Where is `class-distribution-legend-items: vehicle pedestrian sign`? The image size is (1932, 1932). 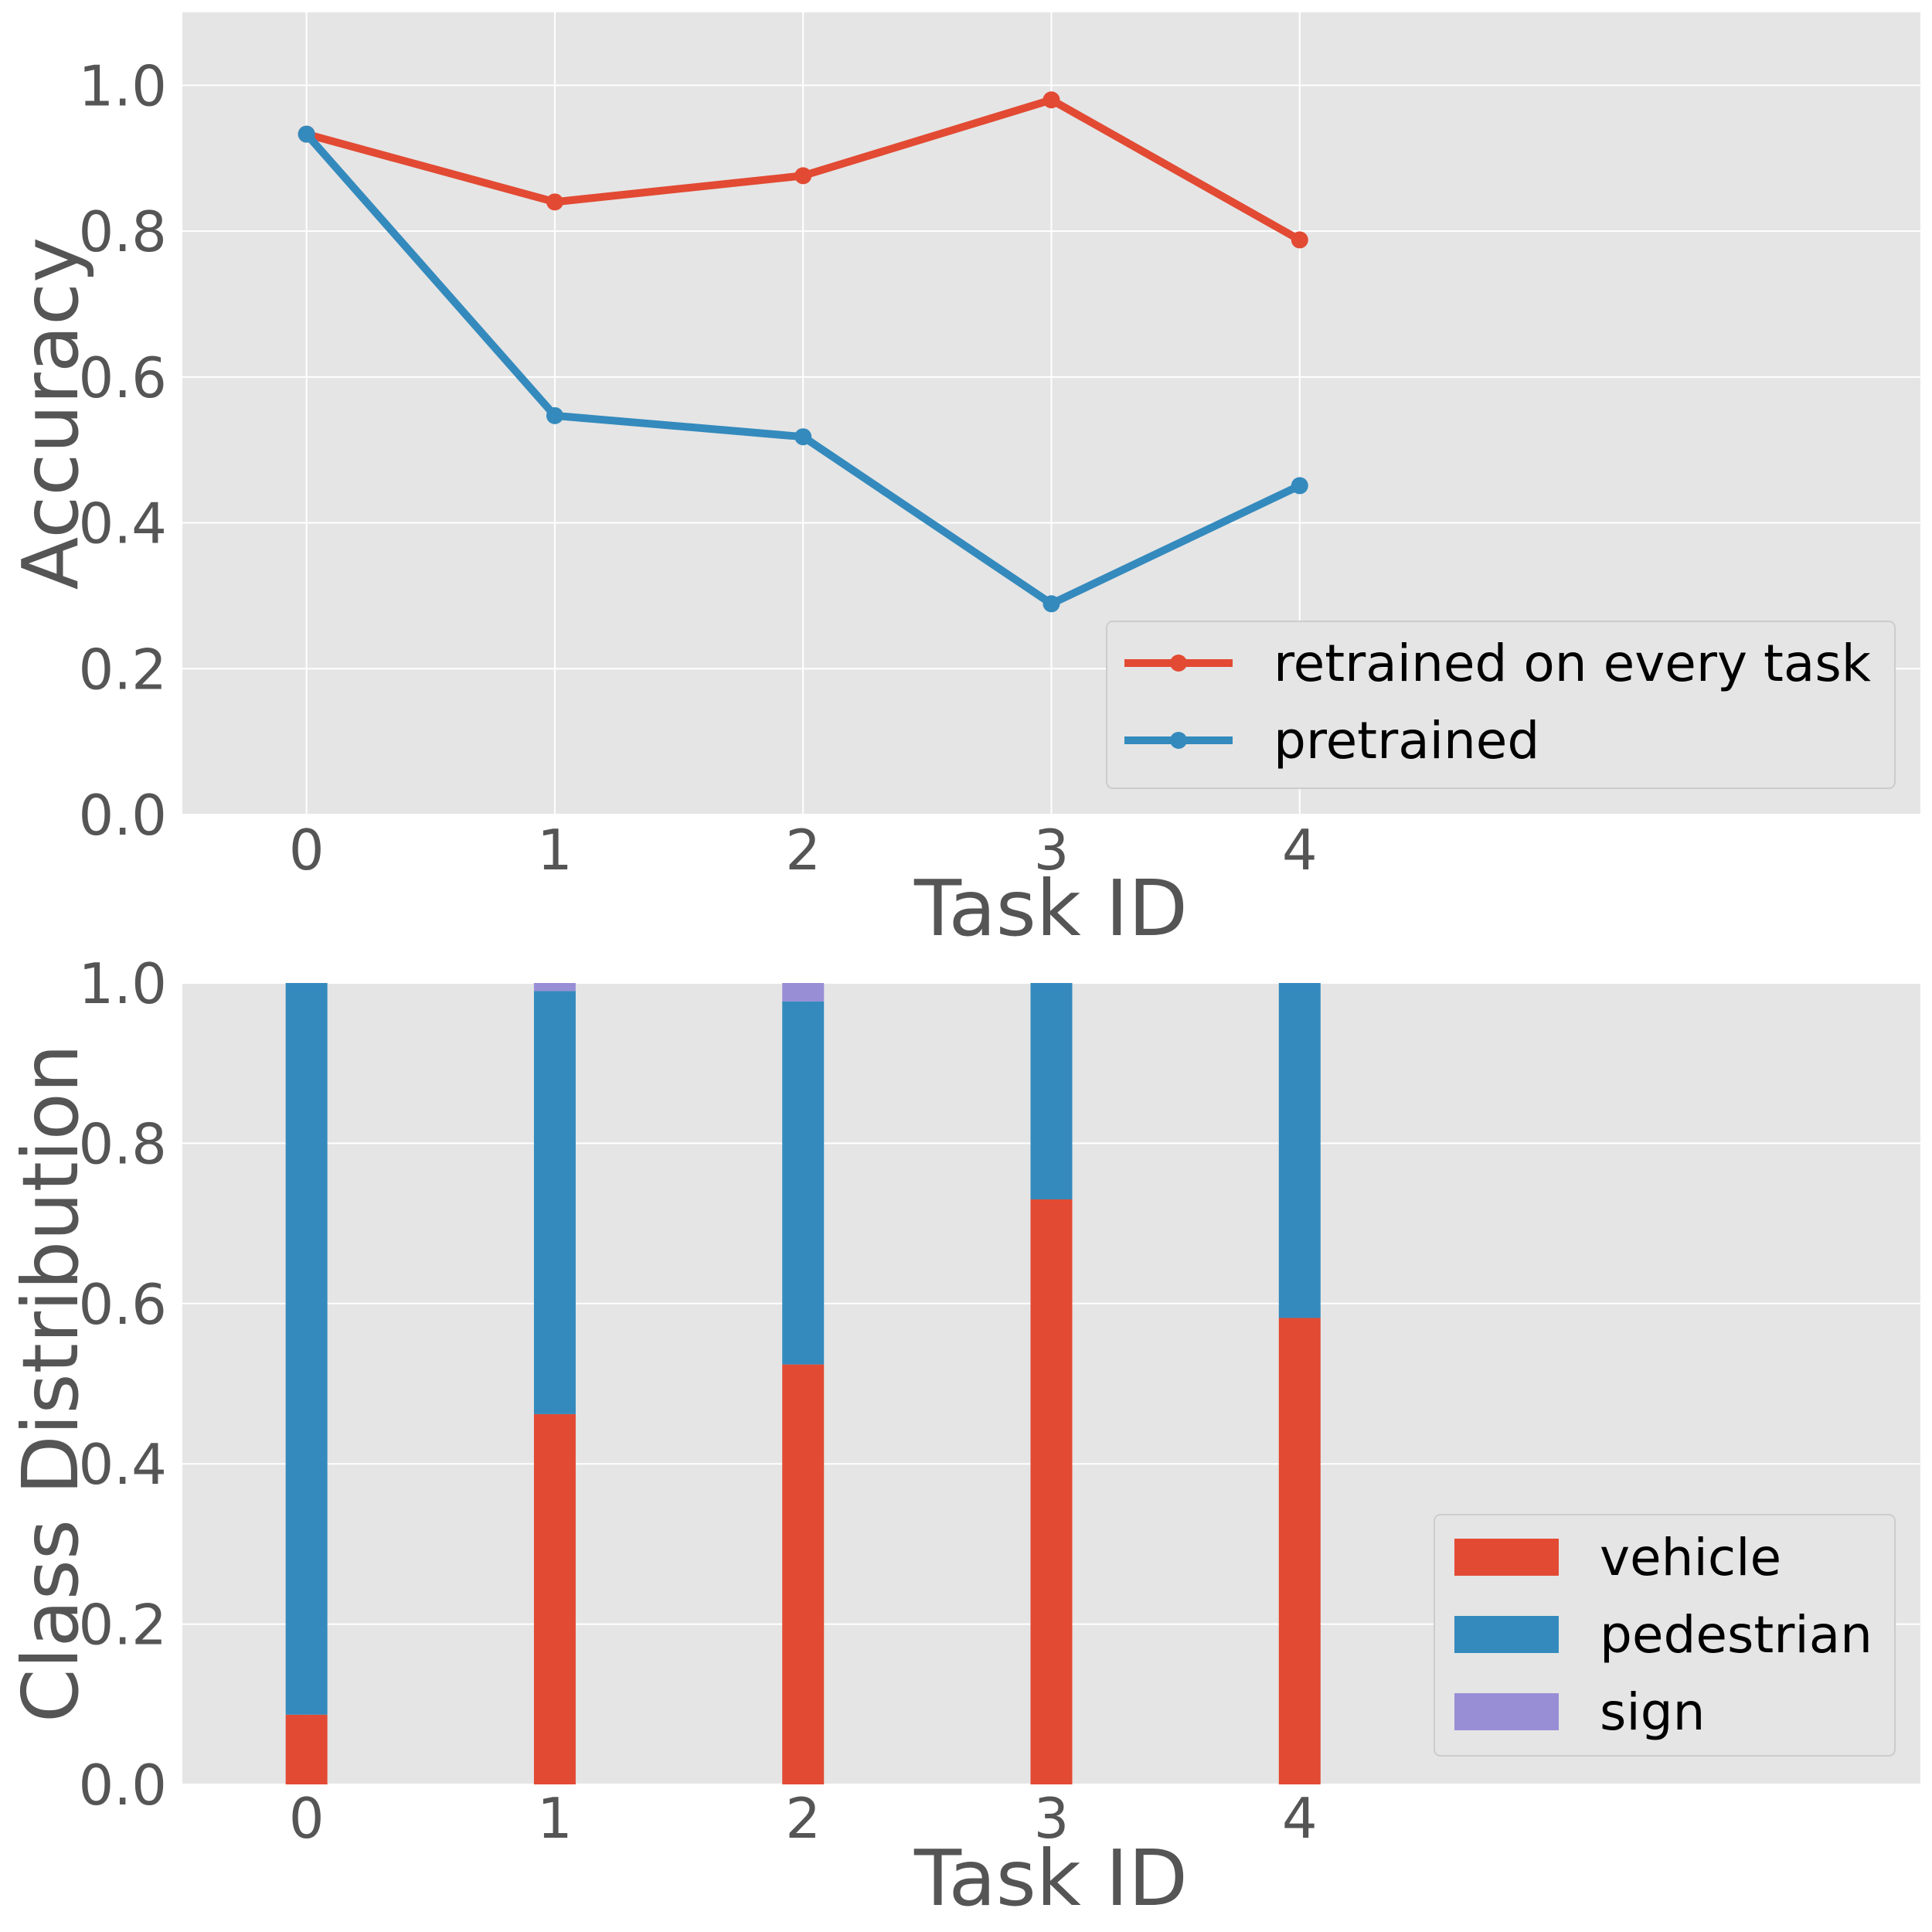 class-distribution-legend-items: vehicle pedestrian sign is located at coordinates (1663, 1635).